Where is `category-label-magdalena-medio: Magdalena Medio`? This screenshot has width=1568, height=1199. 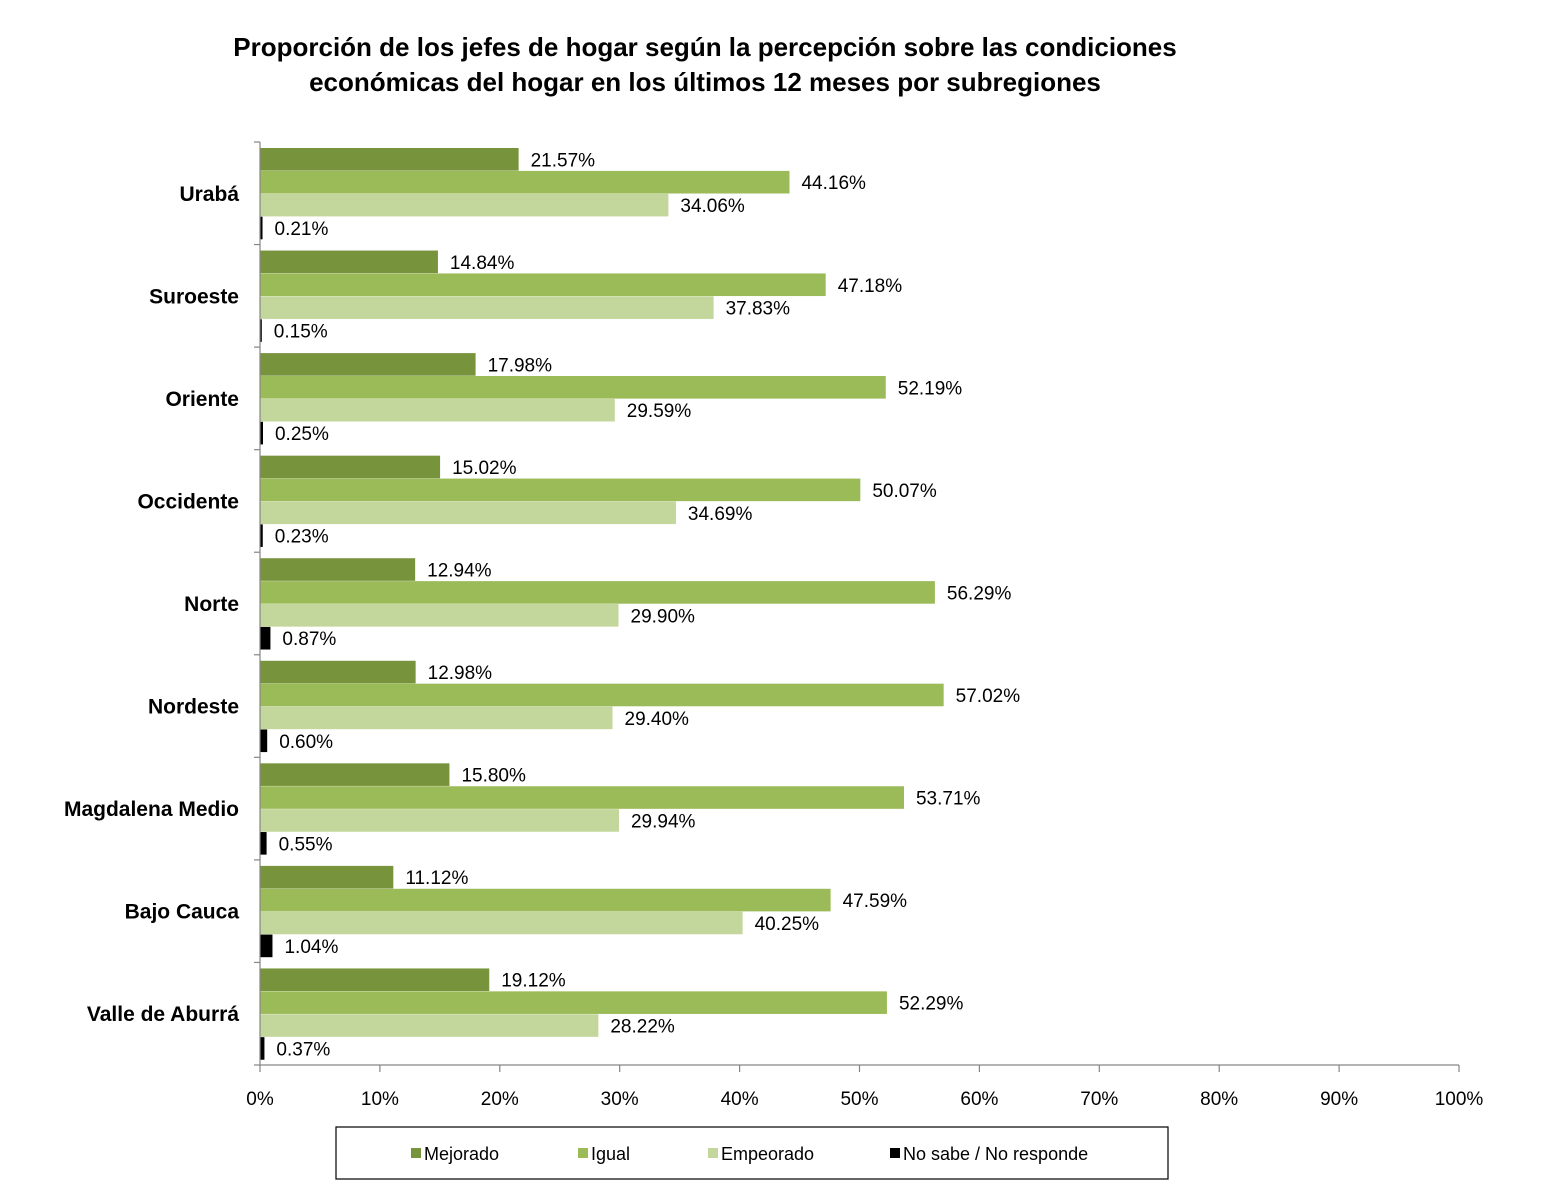 category-label-magdalena-medio: Magdalena Medio is located at coordinates (151, 809).